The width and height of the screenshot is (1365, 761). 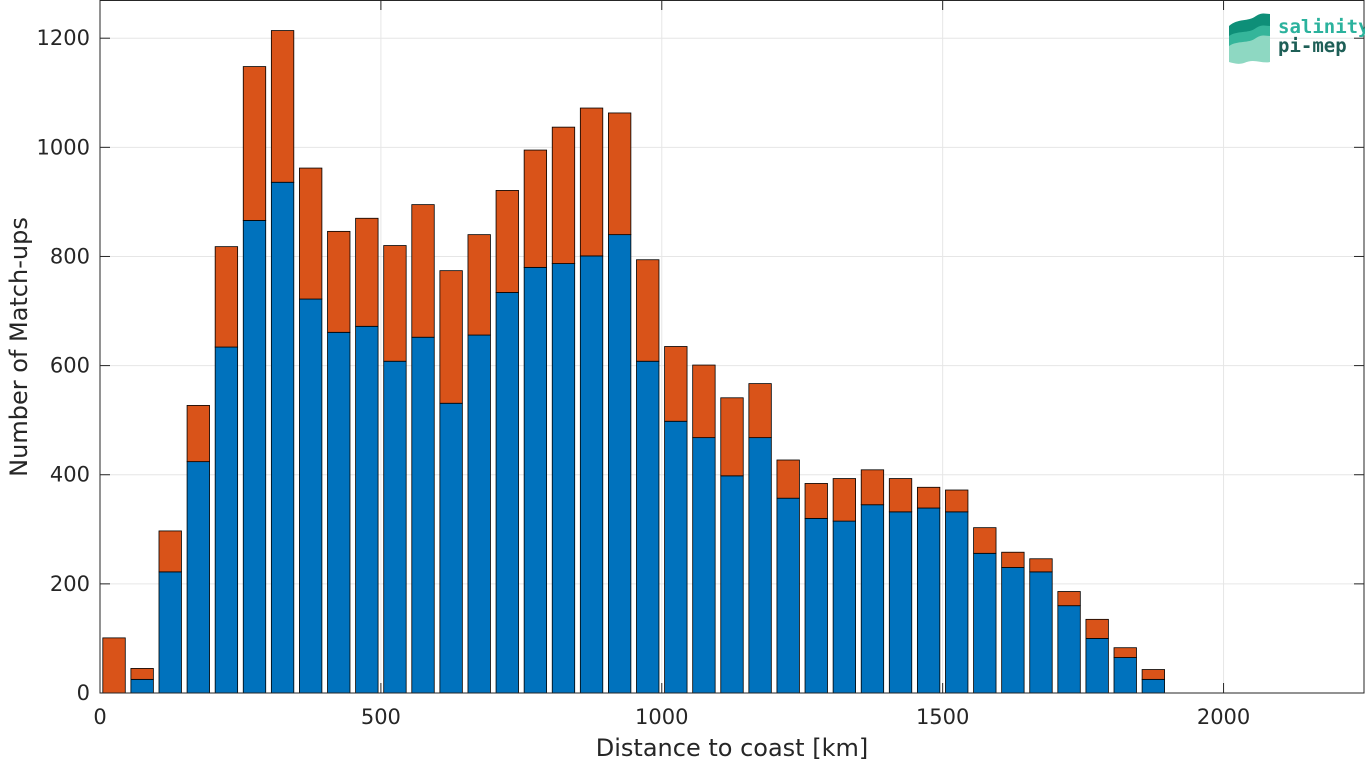 What do you see at coordinates (661, 717) in the screenshot?
I see `x-tick-label: 1000` at bounding box center [661, 717].